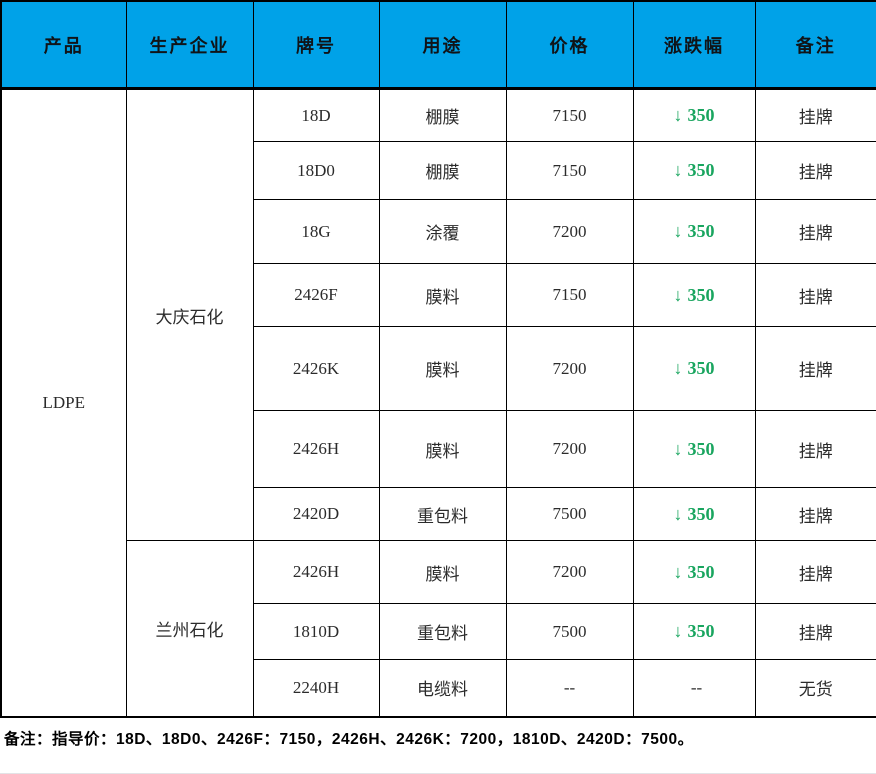 The image size is (876, 774). What do you see at coordinates (442, 688) in the screenshot?
I see `use-cell: 电缆料` at bounding box center [442, 688].